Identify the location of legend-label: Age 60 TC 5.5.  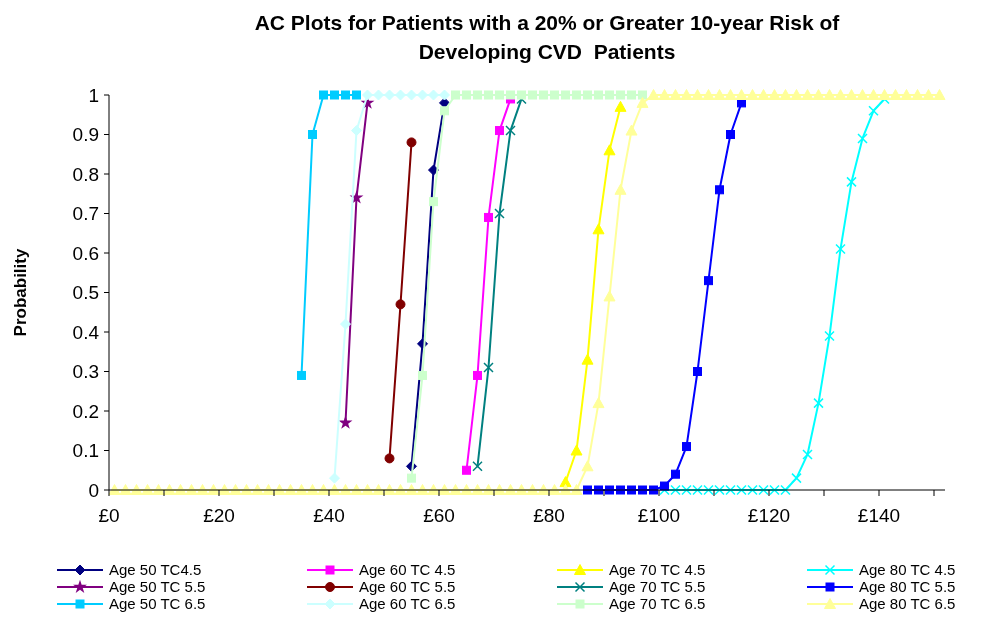
(407, 587).